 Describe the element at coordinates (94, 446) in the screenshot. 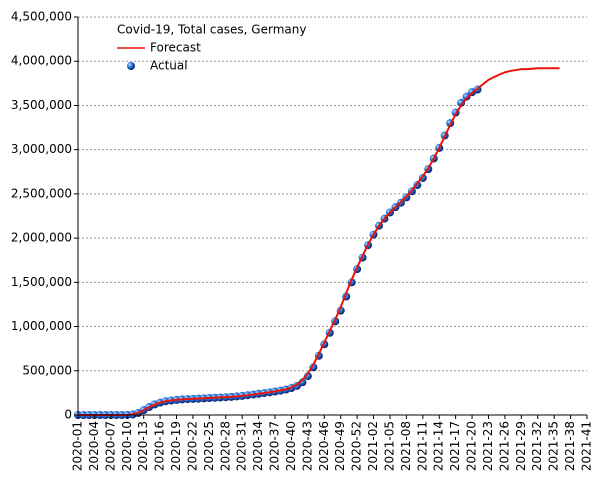

I see `x-tick-label: 2020-04` at that location.